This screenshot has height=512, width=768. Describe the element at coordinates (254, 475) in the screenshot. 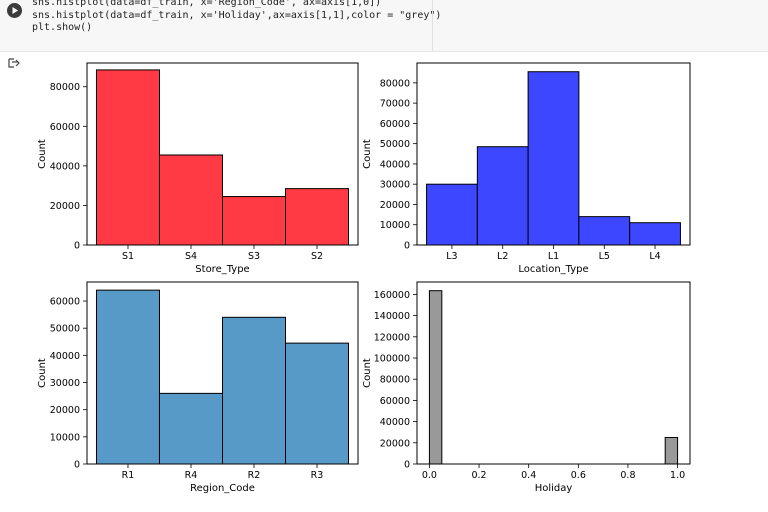

I see `x-tick-label: R2` at that location.